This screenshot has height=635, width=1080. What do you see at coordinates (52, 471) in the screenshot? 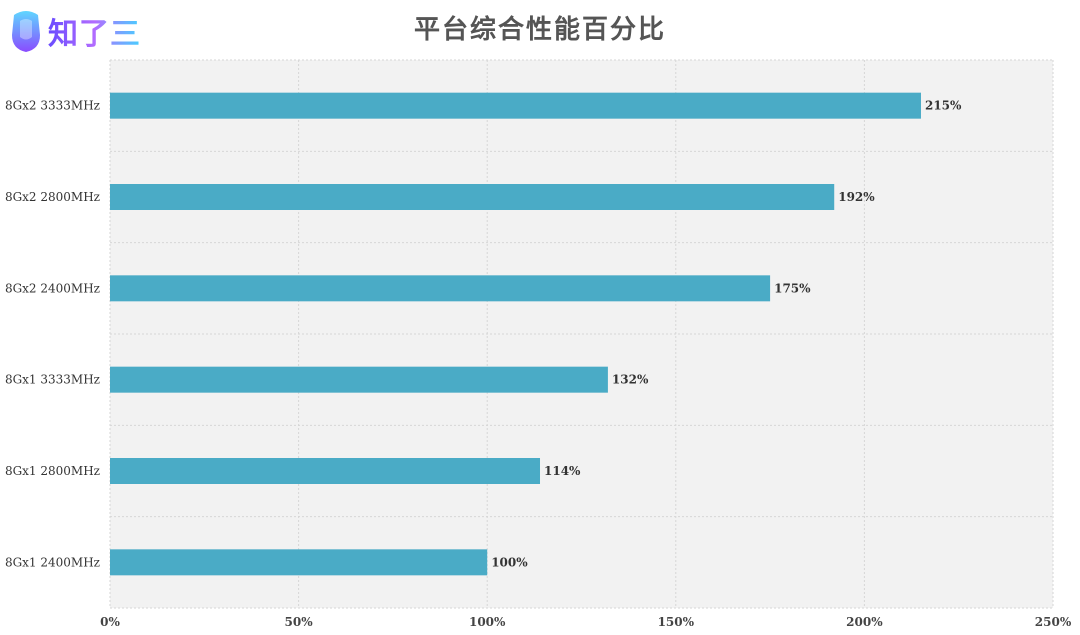
I see `category-label: 8Gx1 2800MHz` at bounding box center [52, 471].